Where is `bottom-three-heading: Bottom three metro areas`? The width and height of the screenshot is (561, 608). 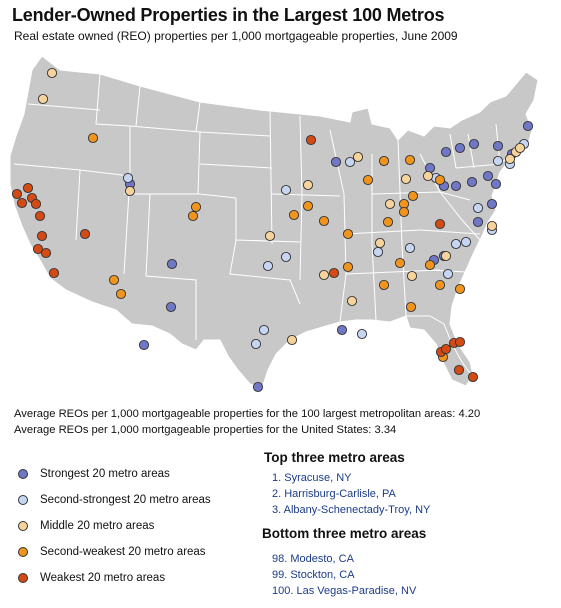
bottom-three-heading: Bottom three metro areas is located at coordinates (344, 533).